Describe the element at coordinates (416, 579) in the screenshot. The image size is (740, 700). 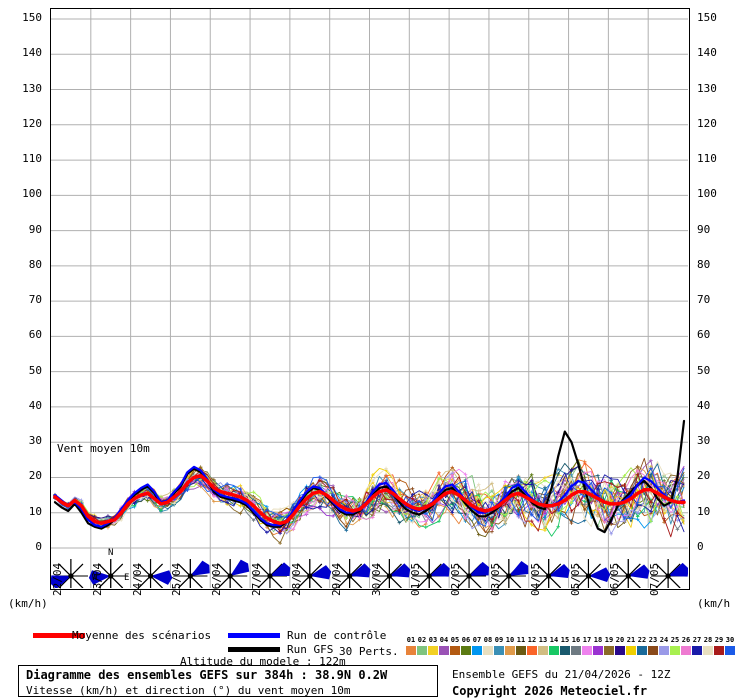
I see `x-tick-label: 01/05` at that location.